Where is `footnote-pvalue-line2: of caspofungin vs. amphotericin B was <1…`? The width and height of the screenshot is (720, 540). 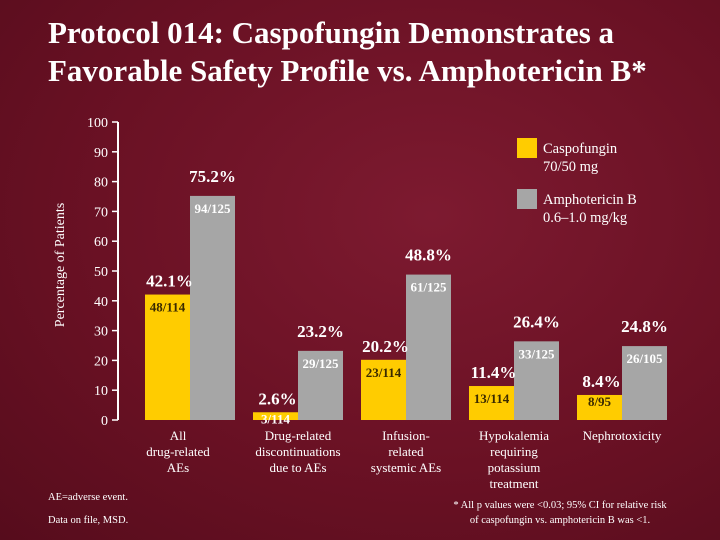
footnote-pvalue-line2: of caspofungin vs. amphotericin B was <1… is located at coordinates (560, 520).